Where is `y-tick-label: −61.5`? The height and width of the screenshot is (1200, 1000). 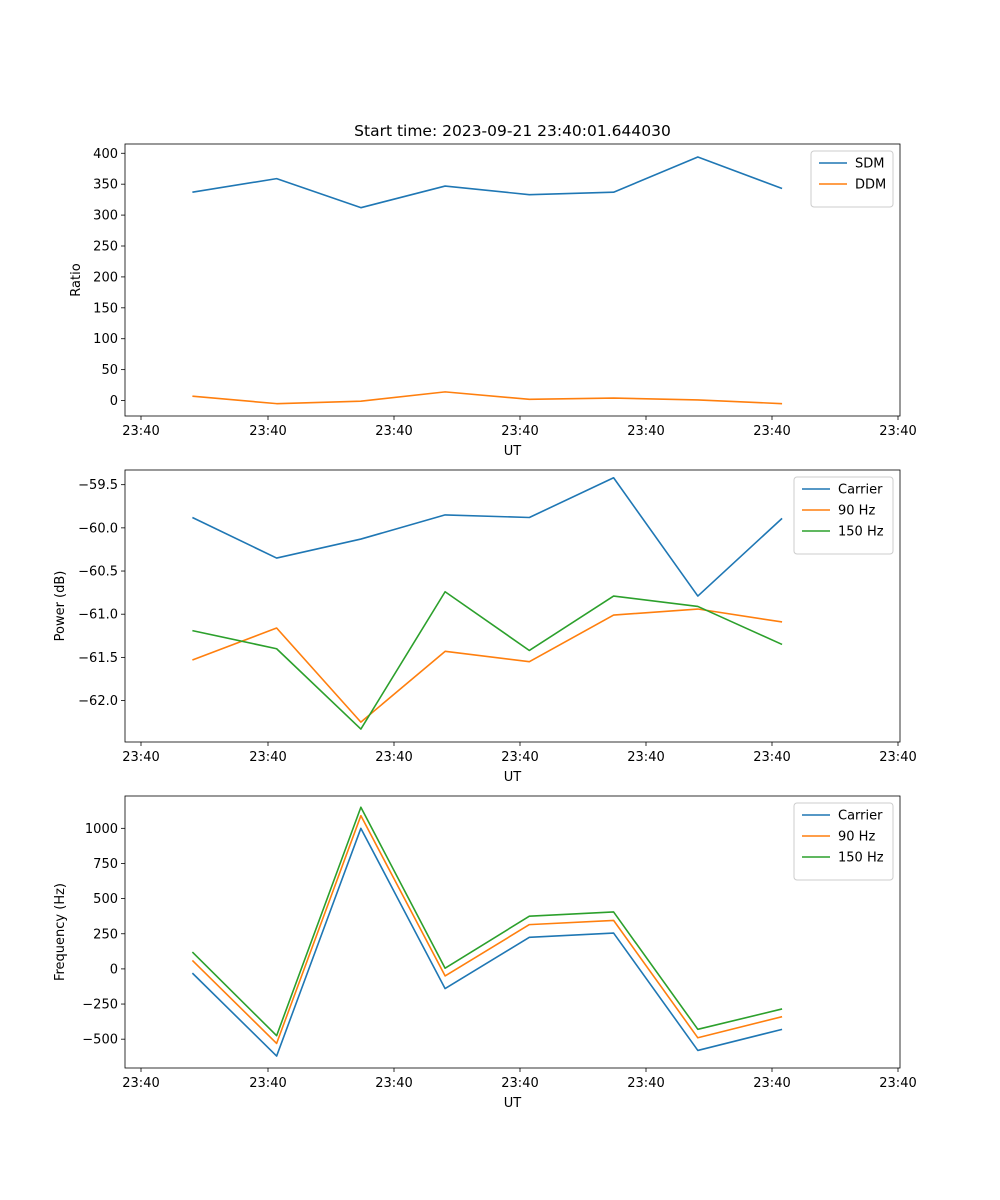
y-tick-label: −61.5 is located at coordinates (98, 658).